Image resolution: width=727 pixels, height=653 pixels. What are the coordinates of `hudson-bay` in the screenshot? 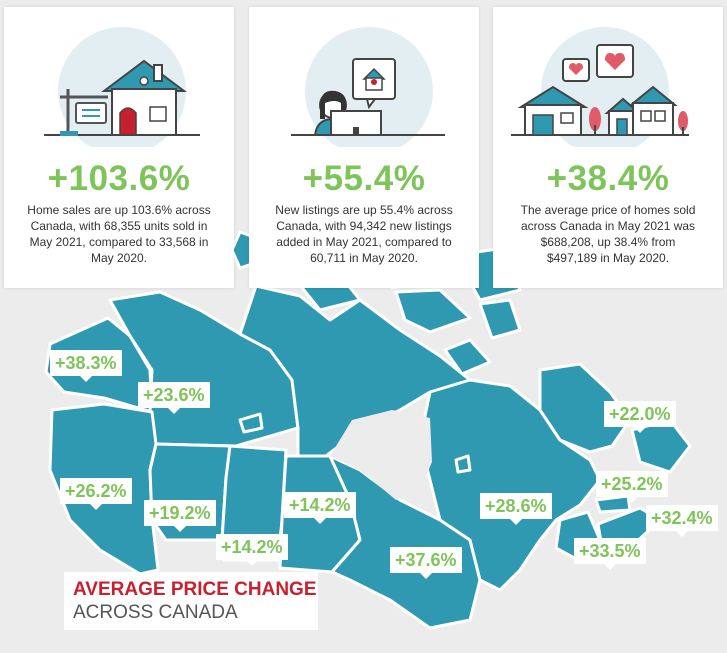 It's located at (381, 455).